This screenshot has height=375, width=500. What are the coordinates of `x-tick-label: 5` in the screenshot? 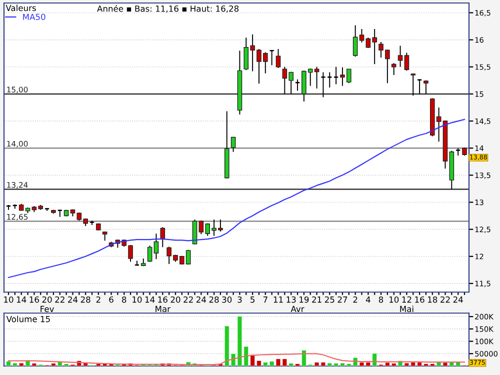 It's located at (252, 299).